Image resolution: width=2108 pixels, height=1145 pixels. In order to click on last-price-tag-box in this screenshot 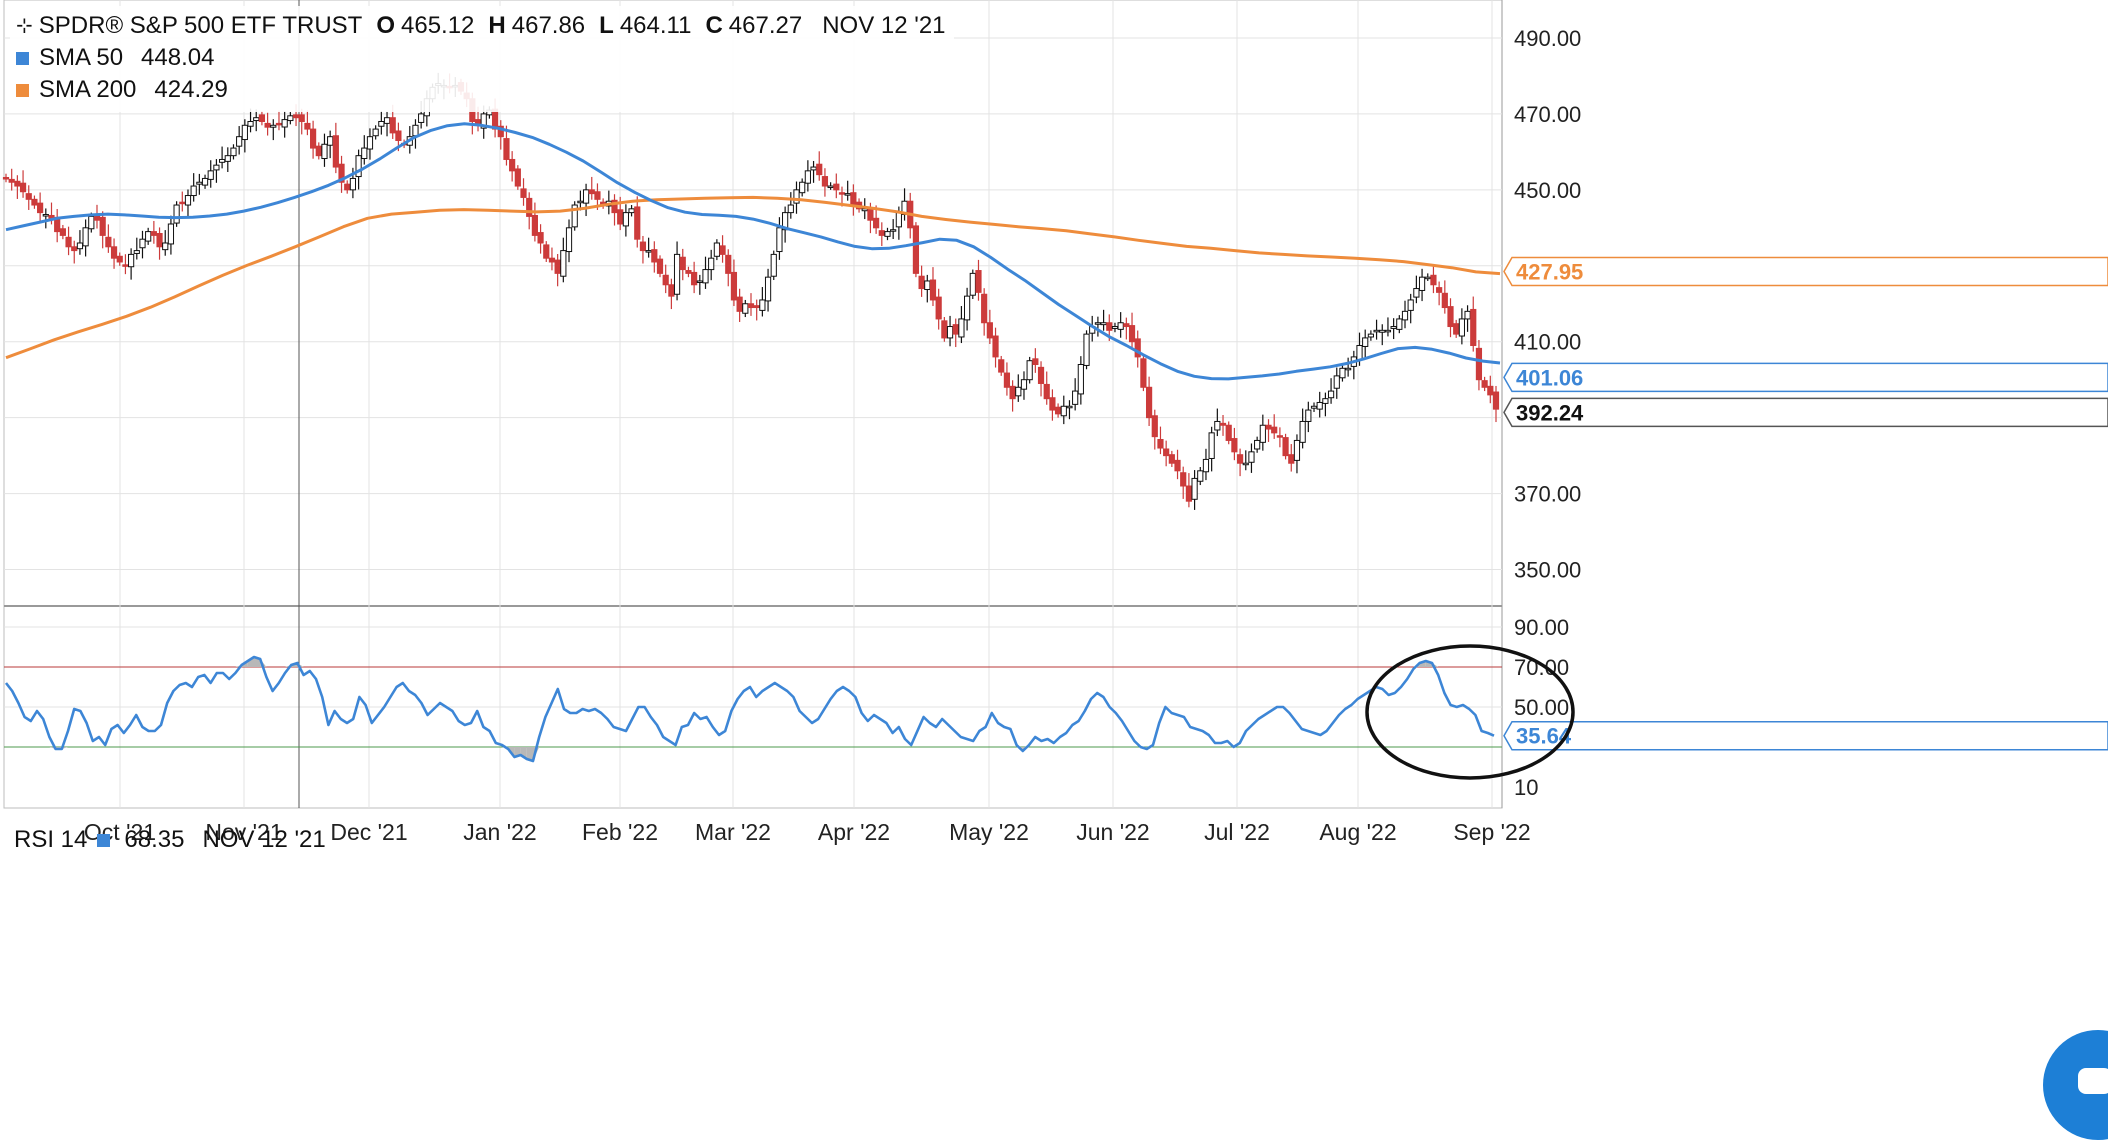, I will do `click(1805, 412)`.